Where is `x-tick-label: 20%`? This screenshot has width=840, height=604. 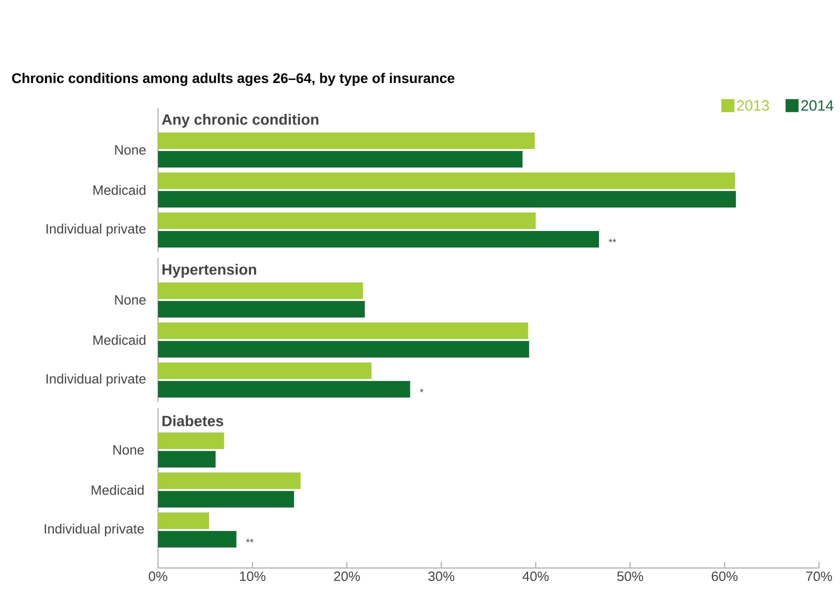 x-tick-label: 20% is located at coordinates (347, 577).